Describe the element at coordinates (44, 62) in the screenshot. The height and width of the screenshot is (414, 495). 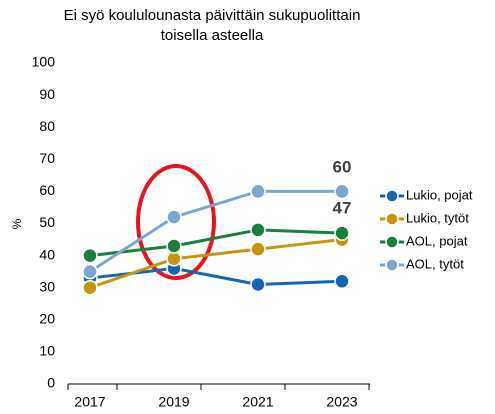
I see `y-tick-label: 100` at that location.